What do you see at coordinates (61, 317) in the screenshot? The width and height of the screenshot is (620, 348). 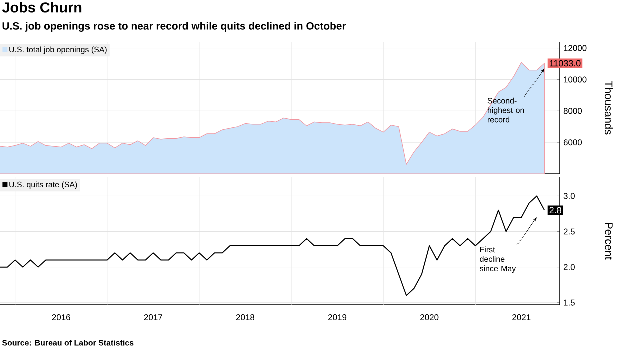 I see `x-tick-label: 2016` at bounding box center [61, 317].